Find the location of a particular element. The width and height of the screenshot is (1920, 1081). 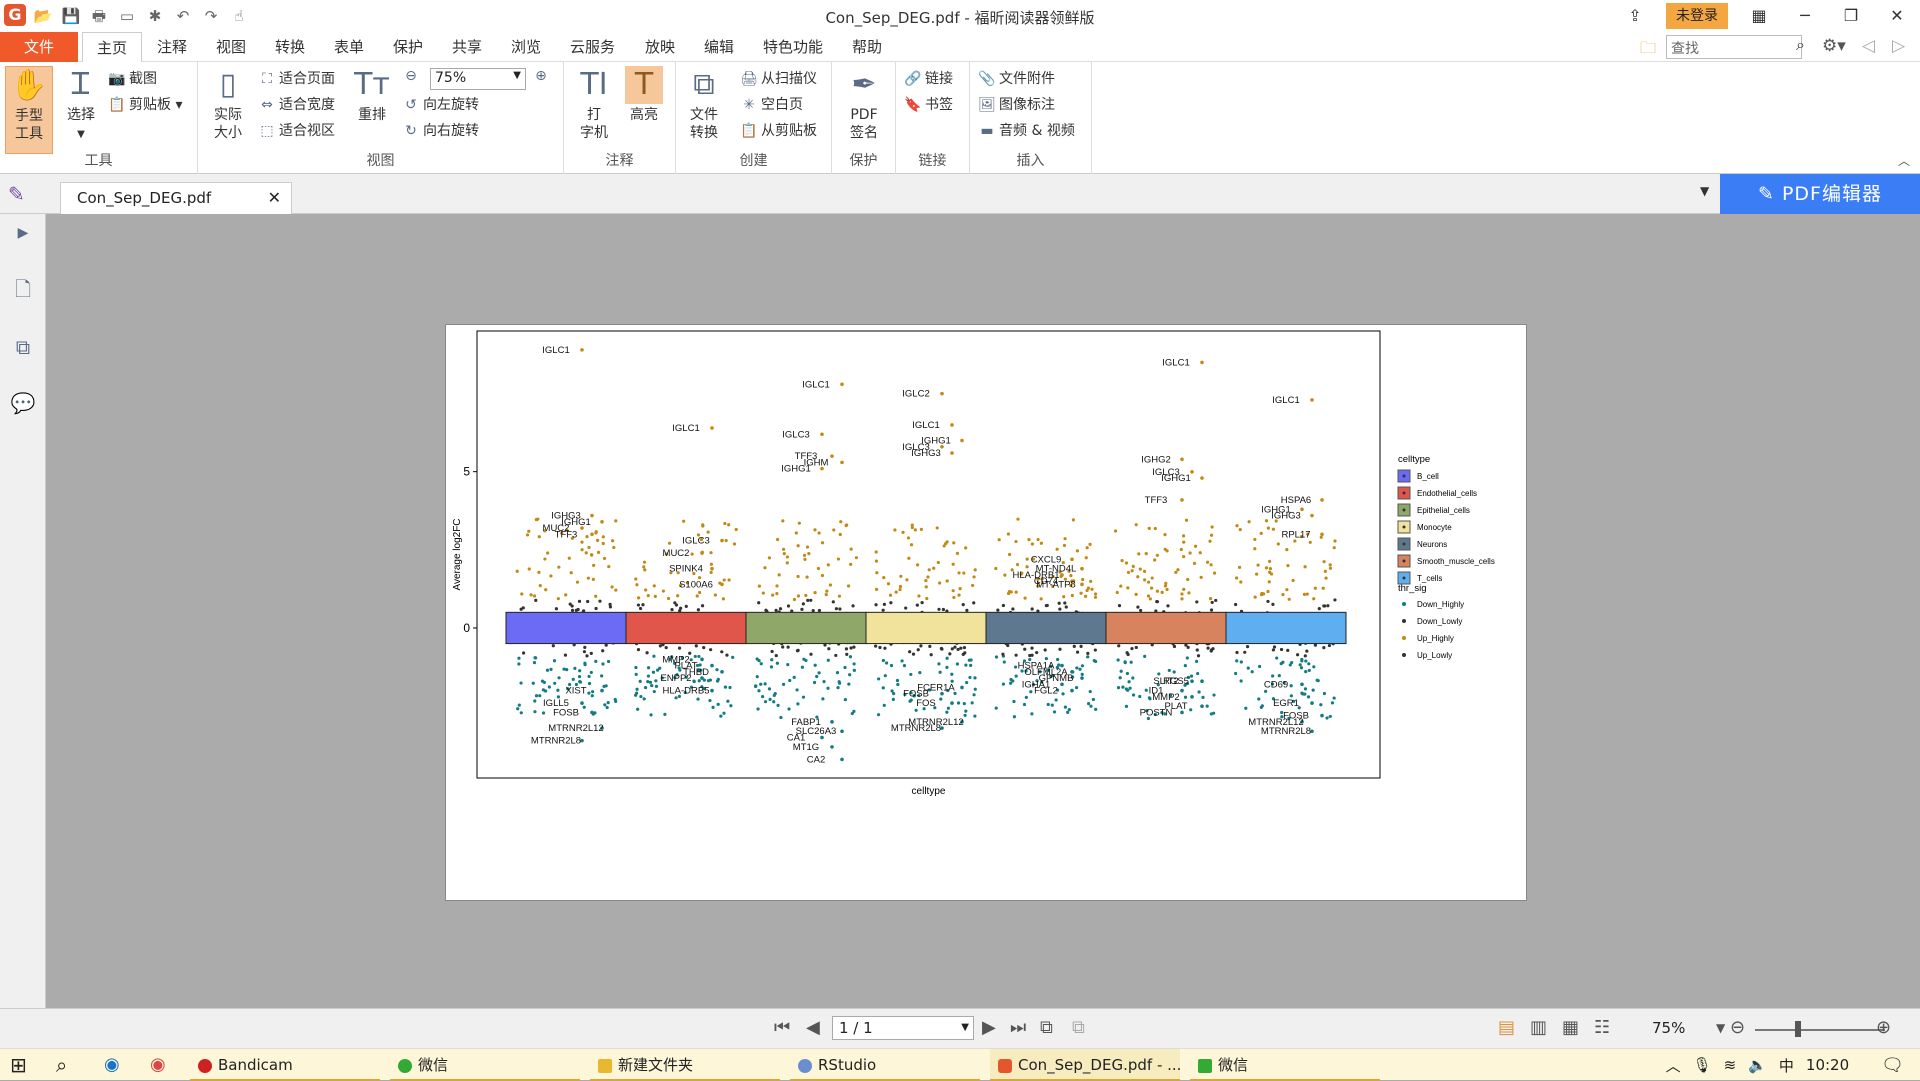

collapse-ribbon-icon: ︿ is located at coordinates (1903, 161).